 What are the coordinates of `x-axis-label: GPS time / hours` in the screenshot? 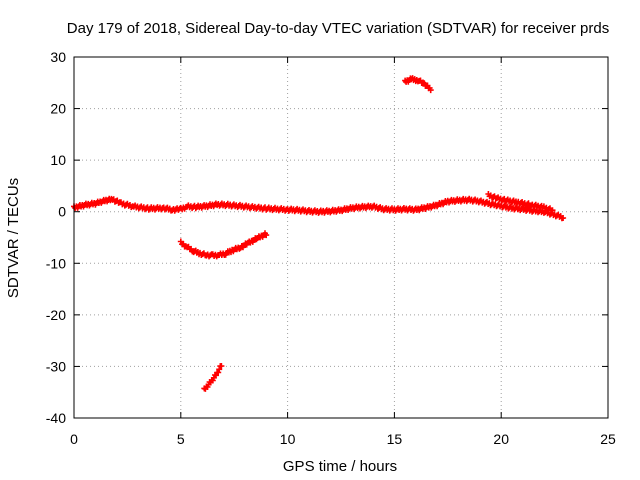 It's located at (340, 466).